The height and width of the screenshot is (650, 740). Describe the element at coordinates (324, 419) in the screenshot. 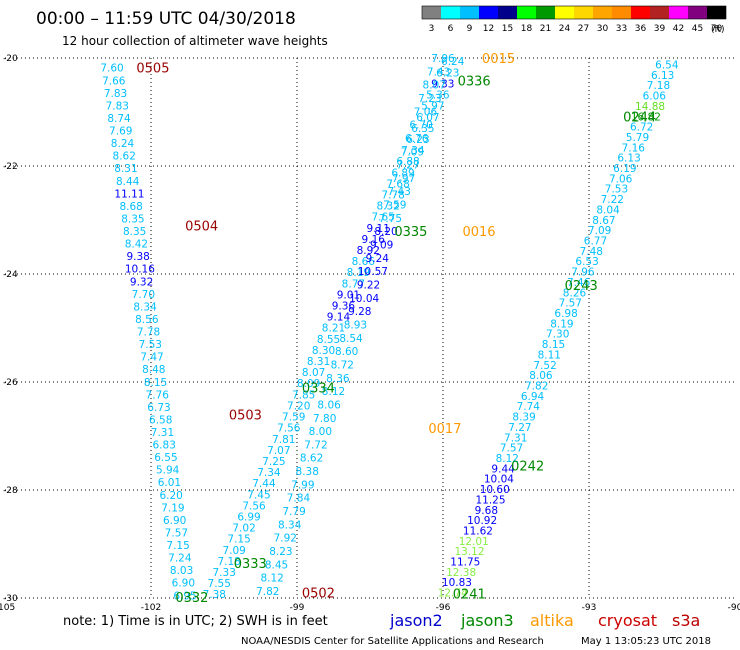

I see `wave-height-value: 7.80` at that location.